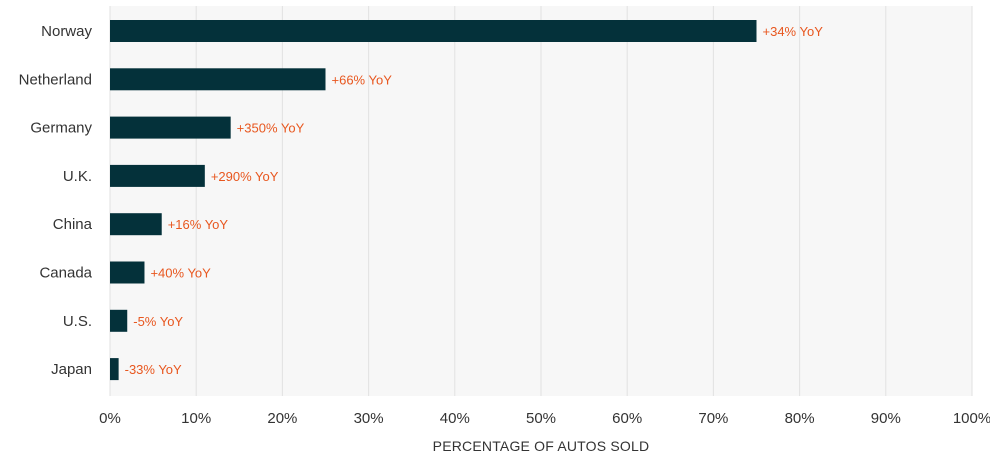  Describe the element at coordinates (66, 31) in the screenshot. I see `category-label: Norway` at that location.